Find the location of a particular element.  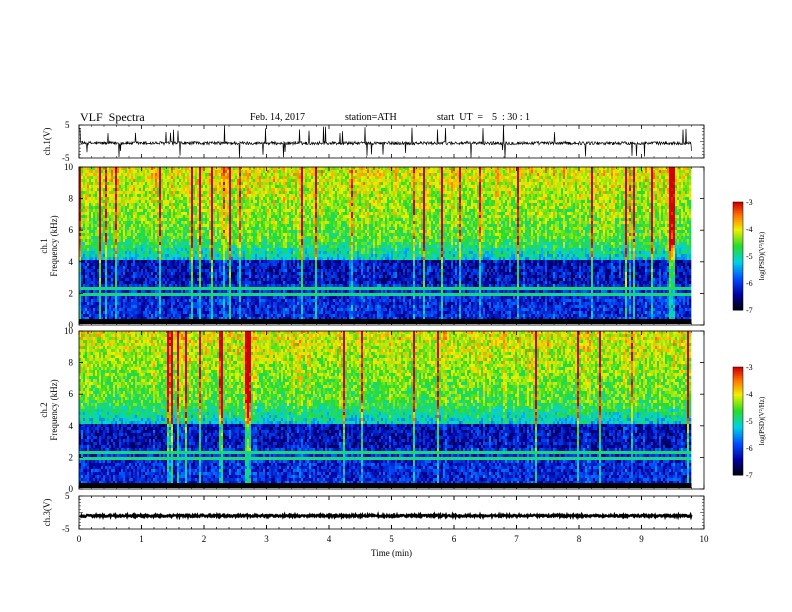

ch3-wave-ytick-label: 5 is located at coordinates (67, 496).